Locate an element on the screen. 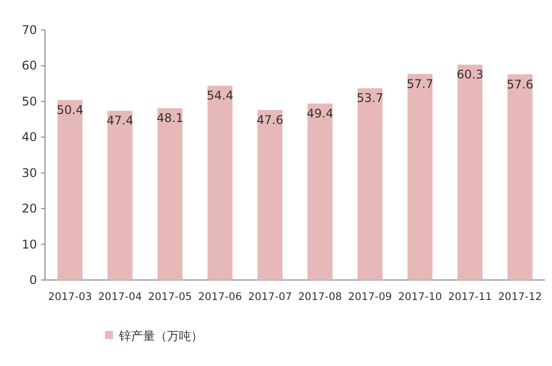 The width and height of the screenshot is (552, 366). y-tick-label: 10 is located at coordinates (29, 244).